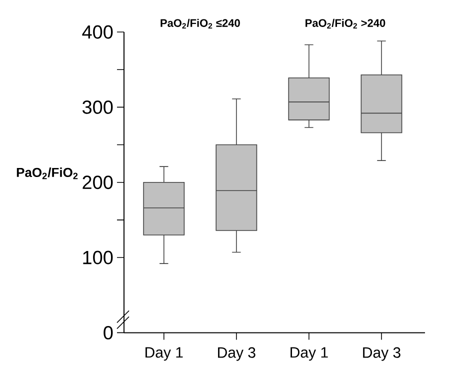 This screenshot has height=373, width=474. What do you see at coordinates (108, 333) in the screenshot?
I see `y-tick-label: 0` at bounding box center [108, 333].